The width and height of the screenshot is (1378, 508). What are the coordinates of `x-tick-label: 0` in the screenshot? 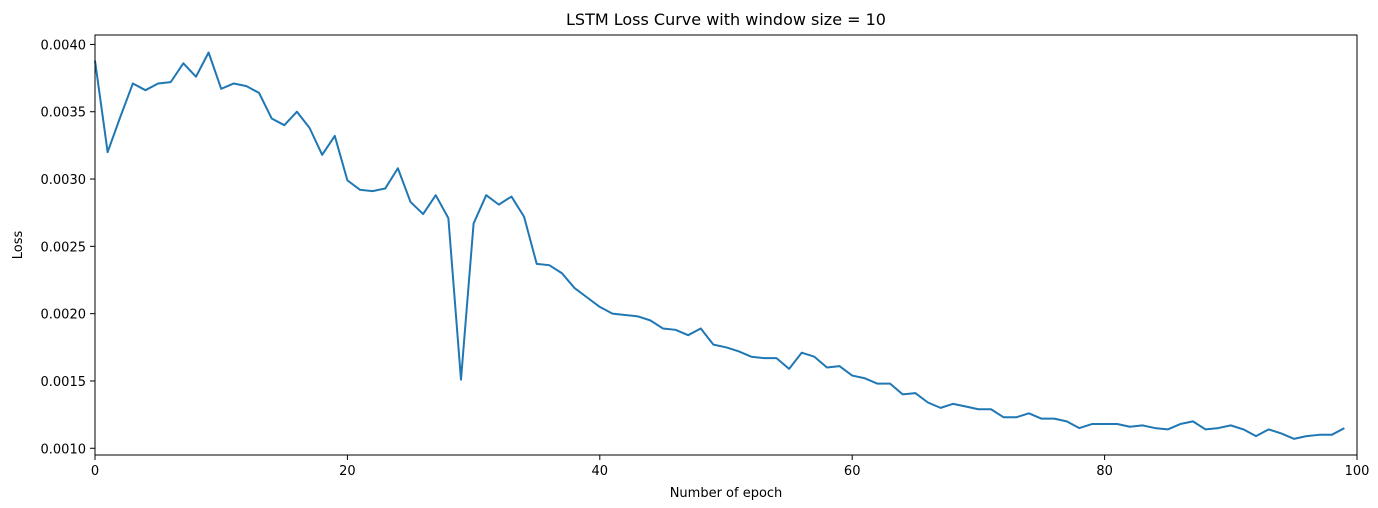 It's located at (95, 471).